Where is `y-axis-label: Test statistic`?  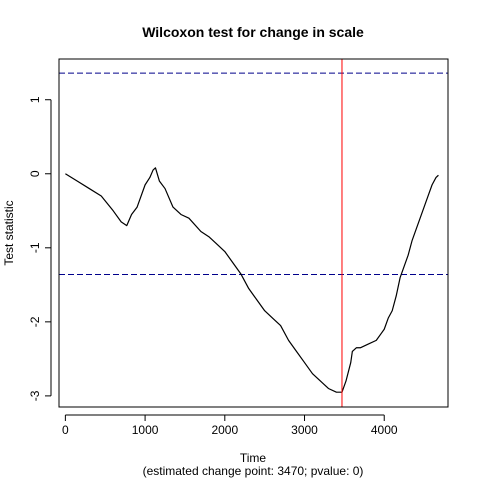
y-axis-label: Test statistic is located at coordinates (9, 232).